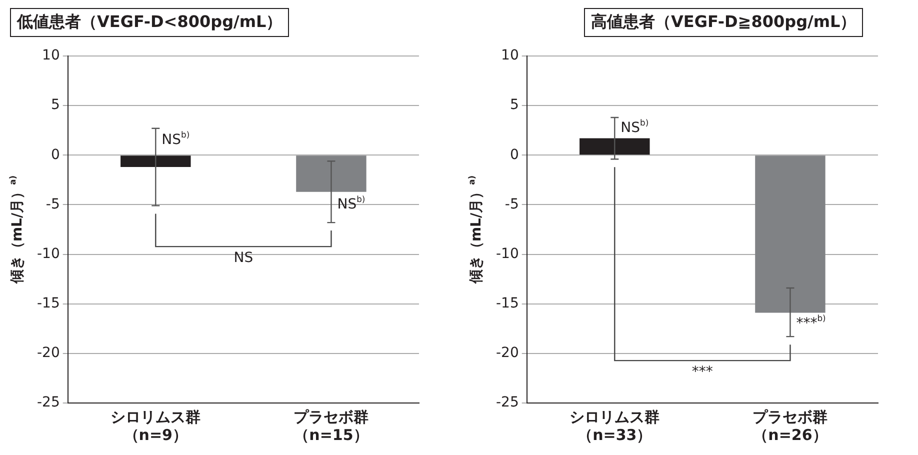  Describe the element at coordinates (724, 22) in the screenshot. I see `chart-title: 高値患者（VEGF-D≧800pg/mL）` at that location.